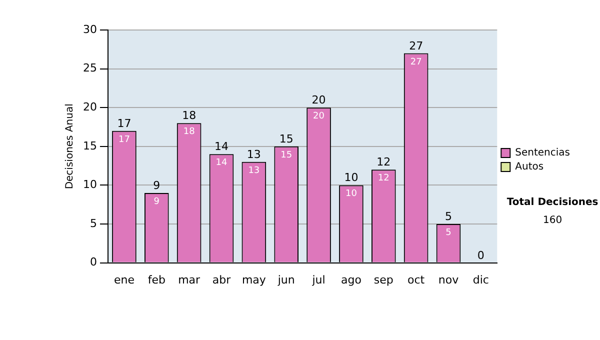 The image size is (600, 340). What do you see at coordinates (93, 262) in the screenshot?
I see `y-tick-label: 0` at bounding box center [93, 262].